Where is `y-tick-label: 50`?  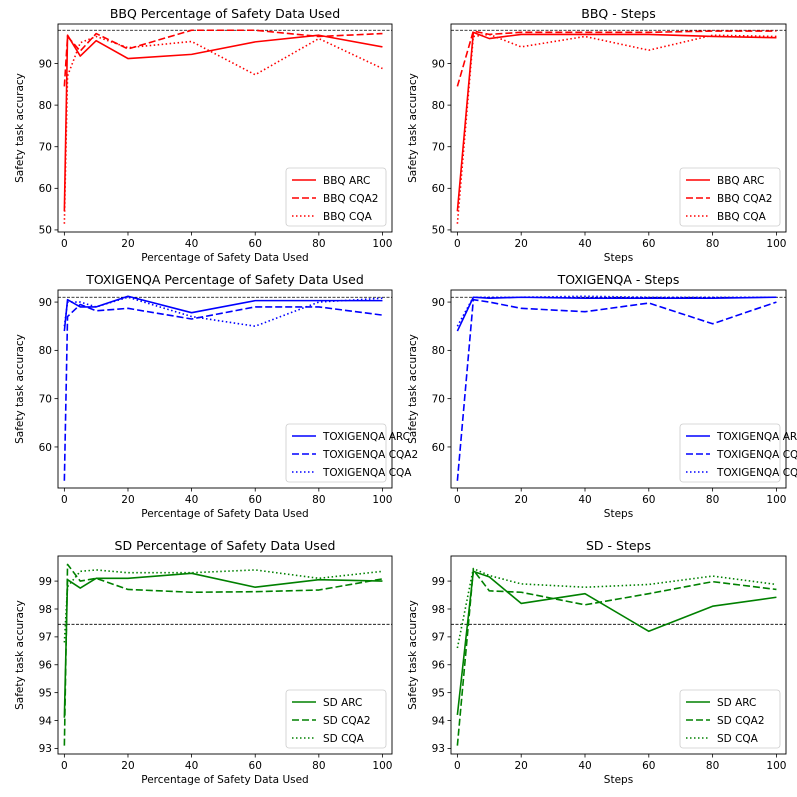
y-tick-label: 50 is located at coordinates (45, 231).